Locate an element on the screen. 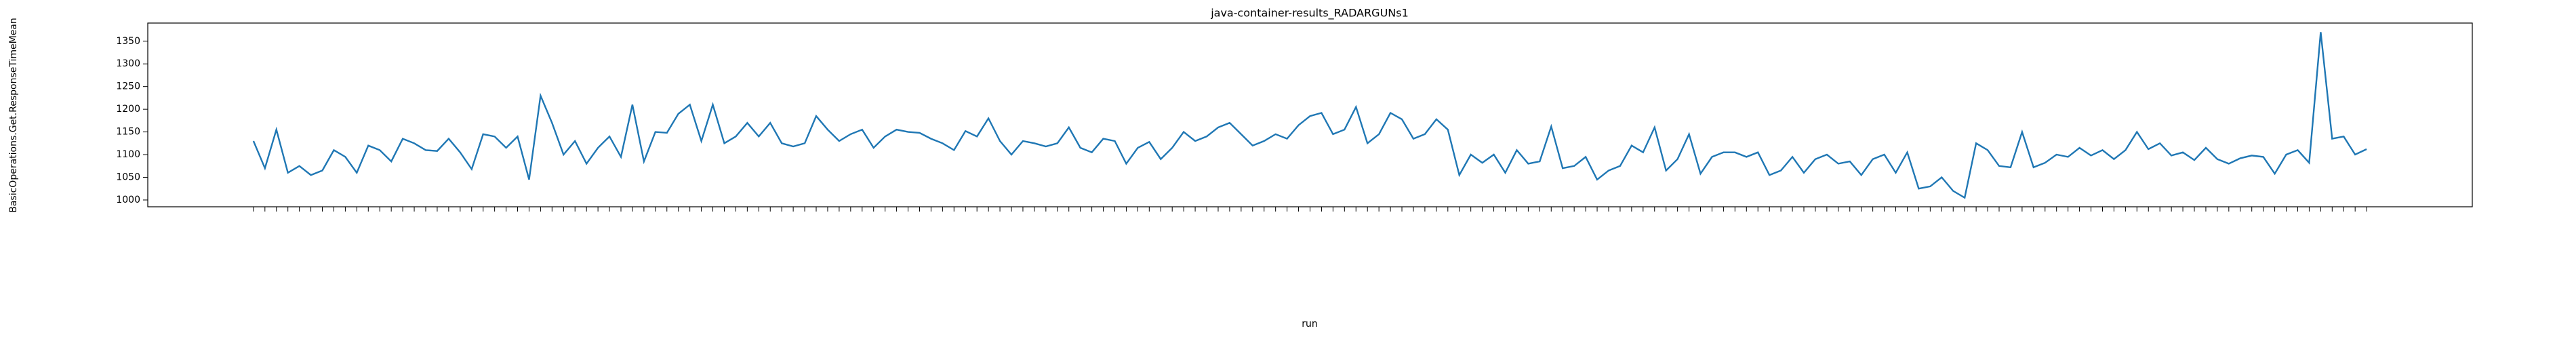 This screenshot has width=2576, height=339. y-tick-label: 1100 is located at coordinates (128, 154).